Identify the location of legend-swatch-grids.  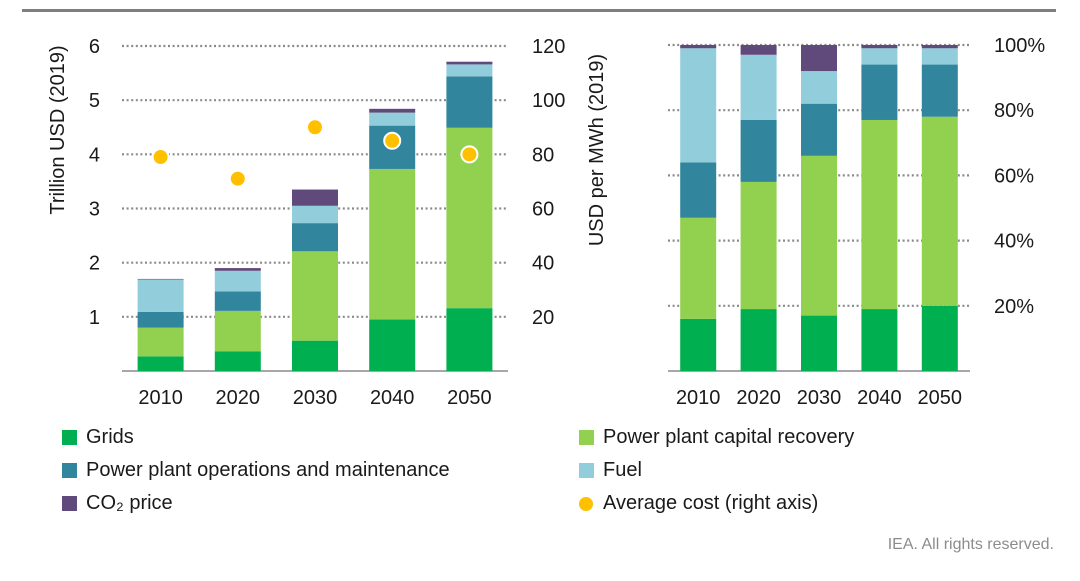
(69, 437).